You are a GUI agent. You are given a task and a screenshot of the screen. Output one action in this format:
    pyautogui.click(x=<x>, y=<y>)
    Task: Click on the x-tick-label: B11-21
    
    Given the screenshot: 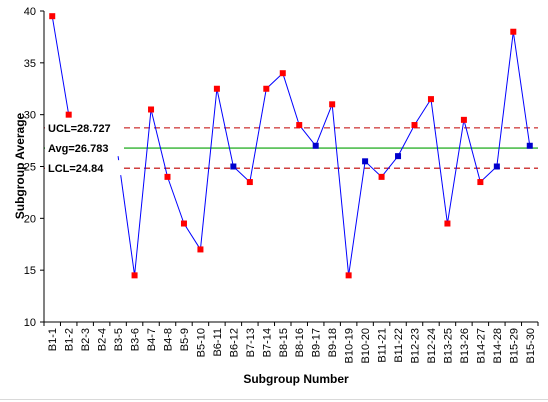 What is the action you would take?
    pyautogui.click(x=383, y=345)
    